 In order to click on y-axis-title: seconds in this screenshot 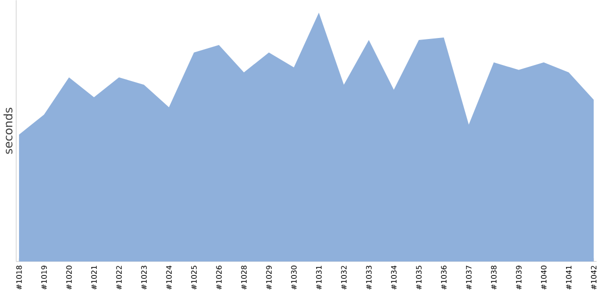, I will do `click(8, 131)`.